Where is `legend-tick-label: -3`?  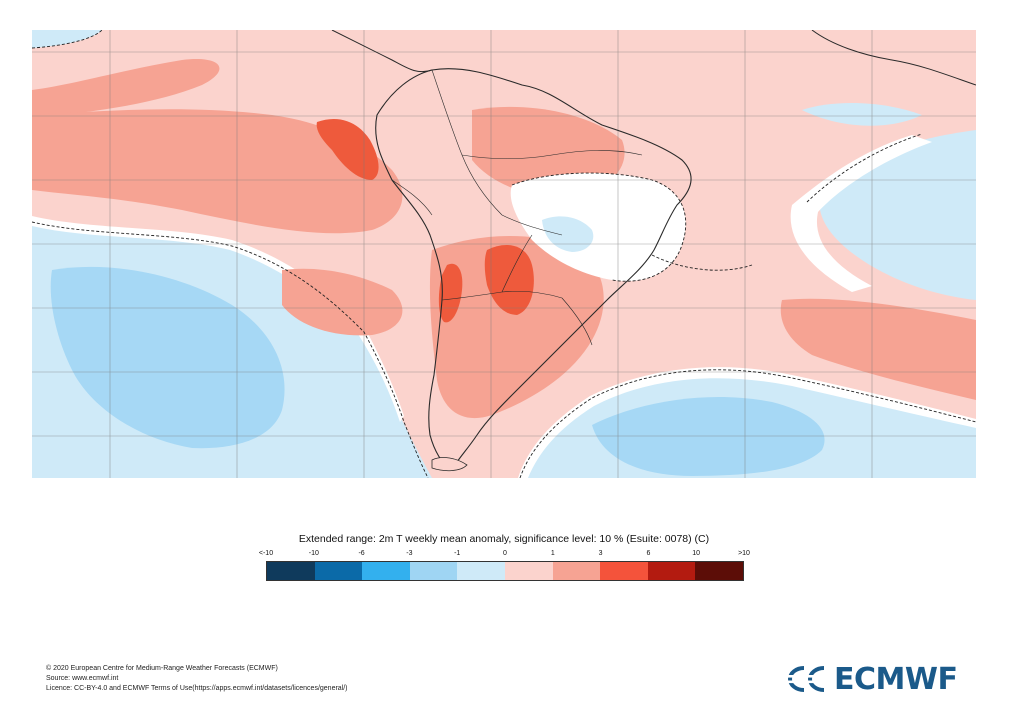 legend-tick-label: -3 is located at coordinates (409, 553).